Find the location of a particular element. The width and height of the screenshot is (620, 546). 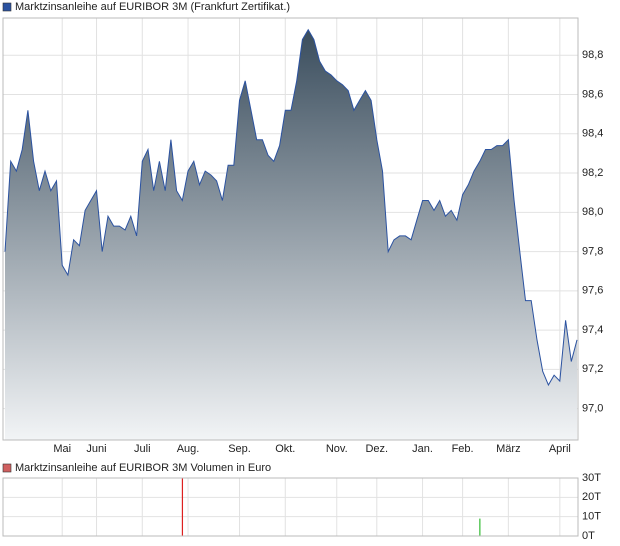

y-tick-label: 30T is located at coordinates (591, 478).